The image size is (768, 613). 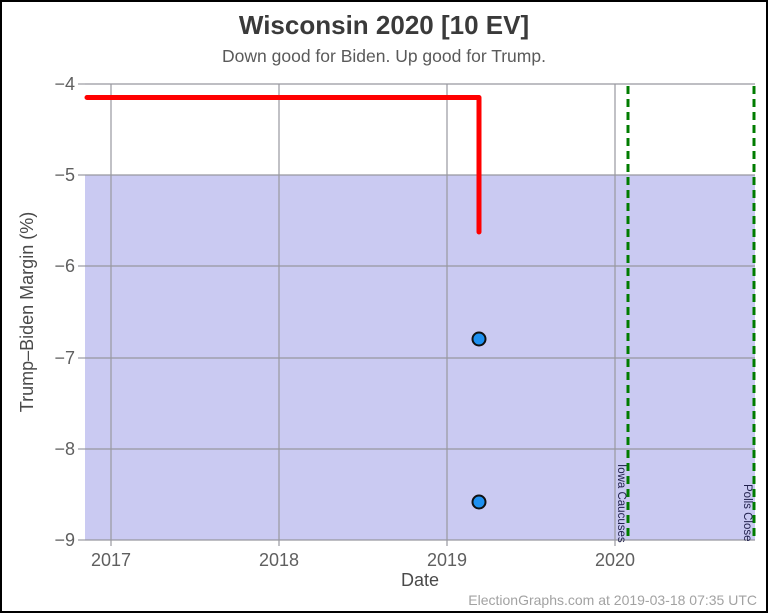 What do you see at coordinates (615, 560) in the screenshot?
I see `x-tick-label: 2020` at bounding box center [615, 560].